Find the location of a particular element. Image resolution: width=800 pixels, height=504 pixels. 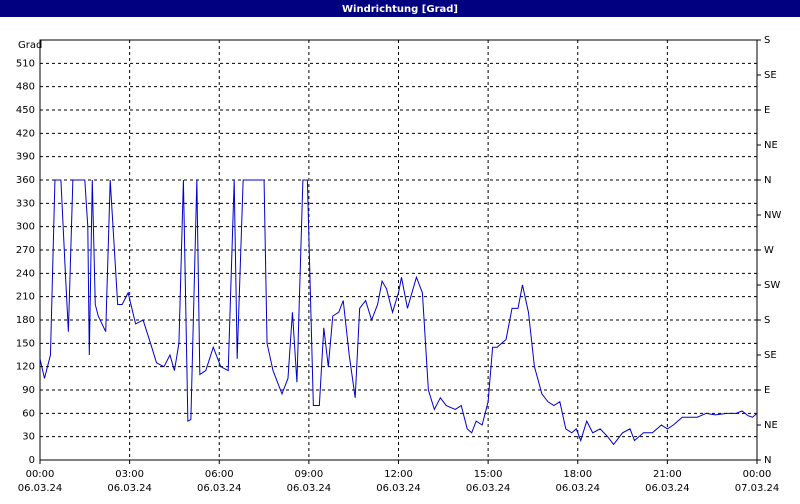

y-tick-label: 0 is located at coordinates (32, 460).